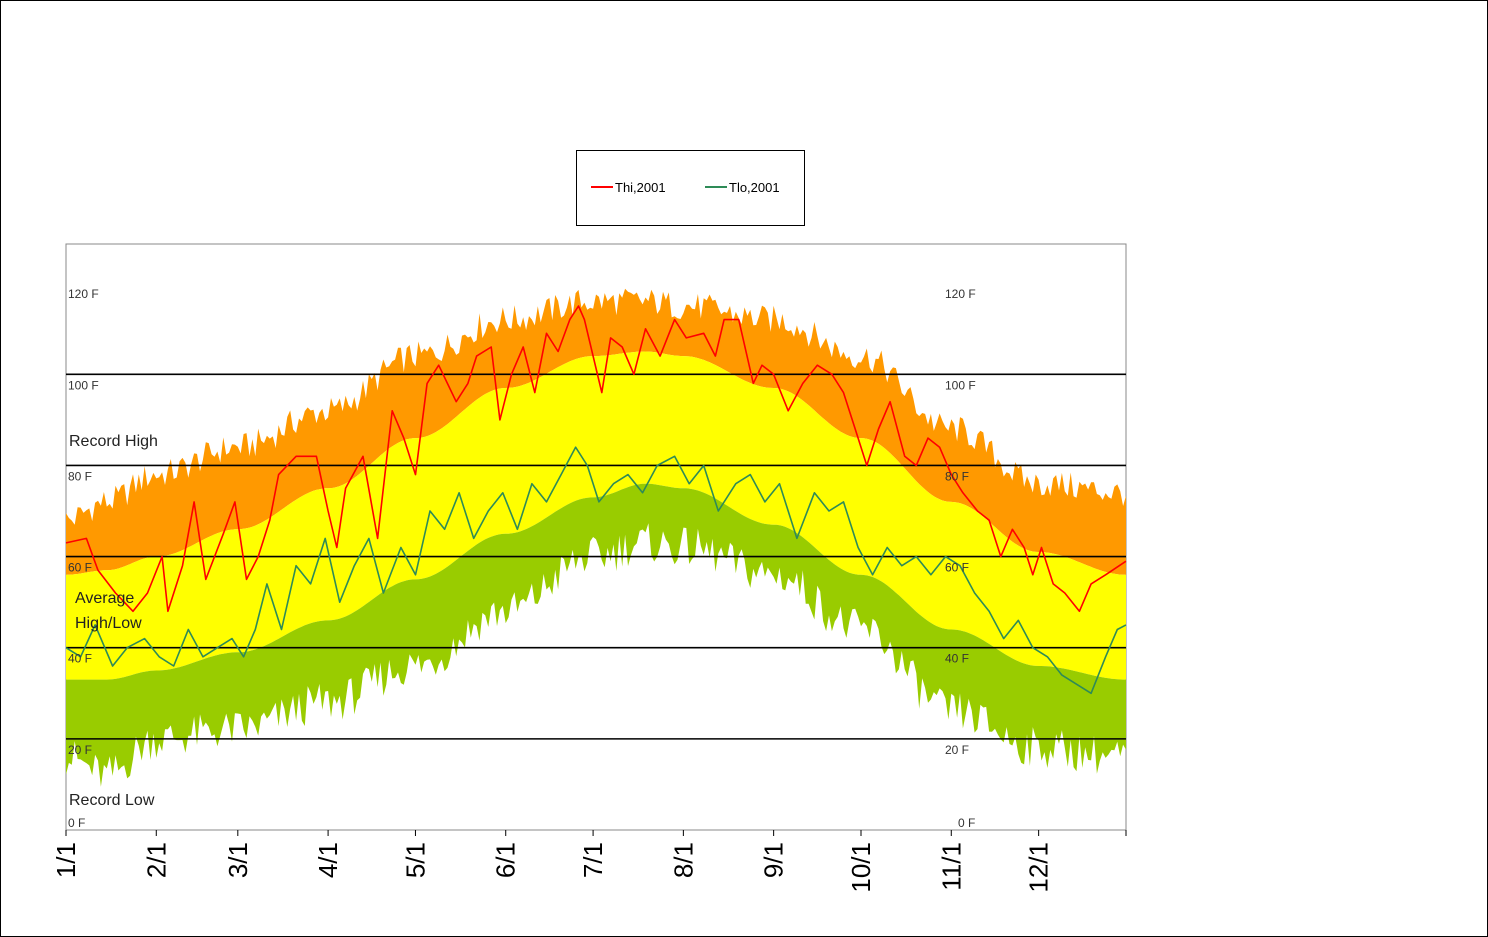 The width and height of the screenshot is (1488, 937). Describe the element at coordinates (76, 823) in the screenshot. I see `y-tick-left-0: 0 F` at that location.